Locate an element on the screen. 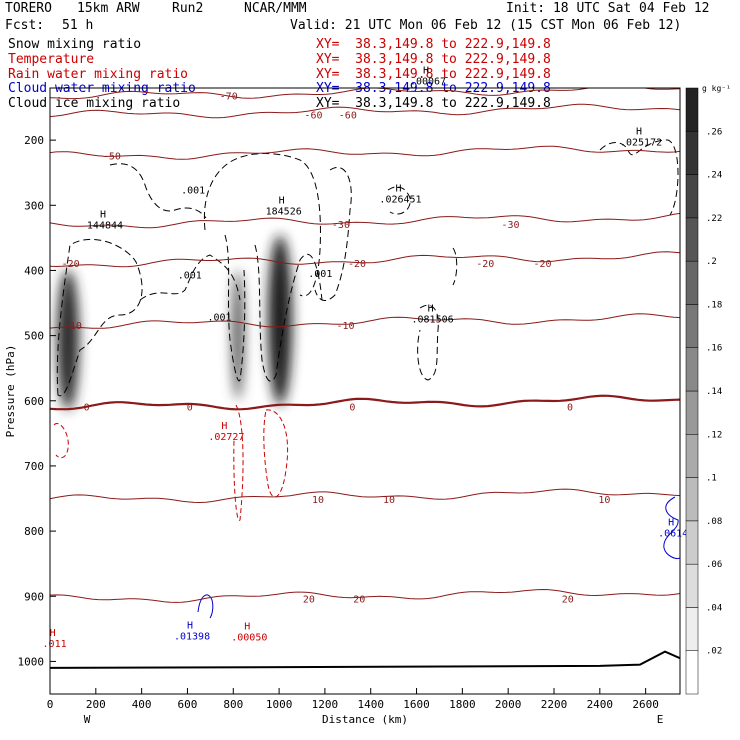 The height and width of the screenshot is (740, 740). colorbar-tick-label: .04 is located at coordinates (714, 608).